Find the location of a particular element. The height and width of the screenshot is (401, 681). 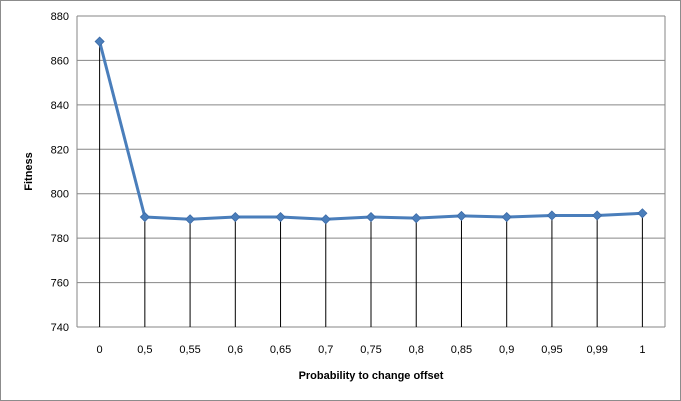

y-tick-label: 800 is located at coordinates (60, 195).